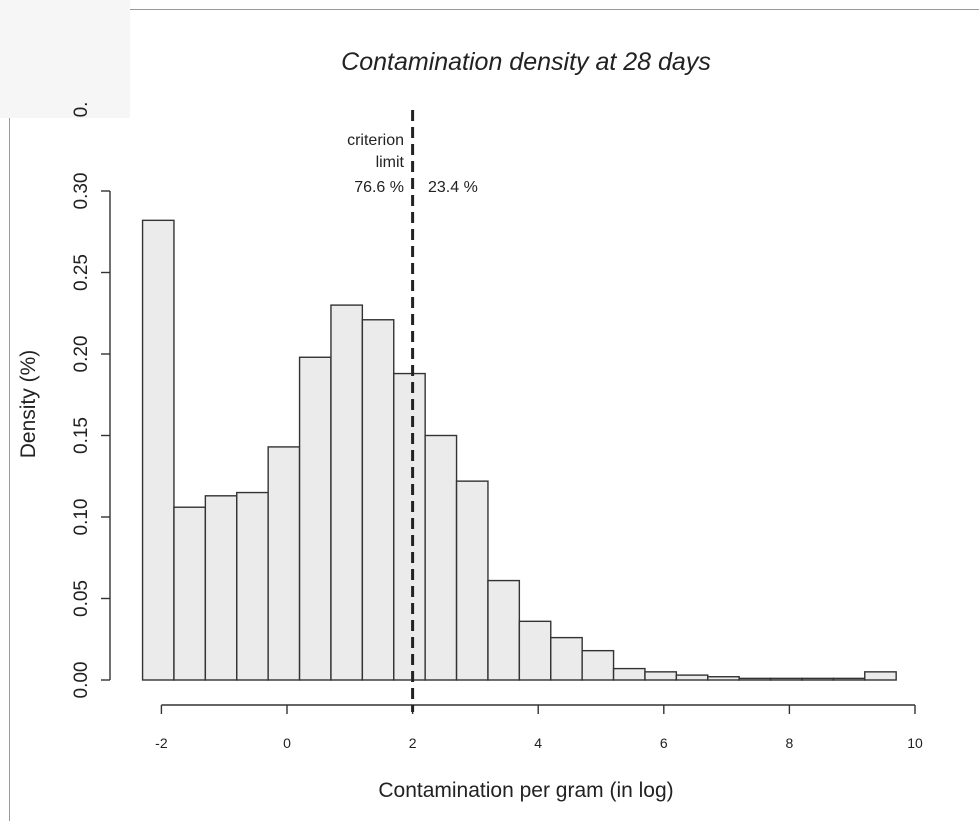  I want to click on x-tick-label: 10, so click(915, 743).